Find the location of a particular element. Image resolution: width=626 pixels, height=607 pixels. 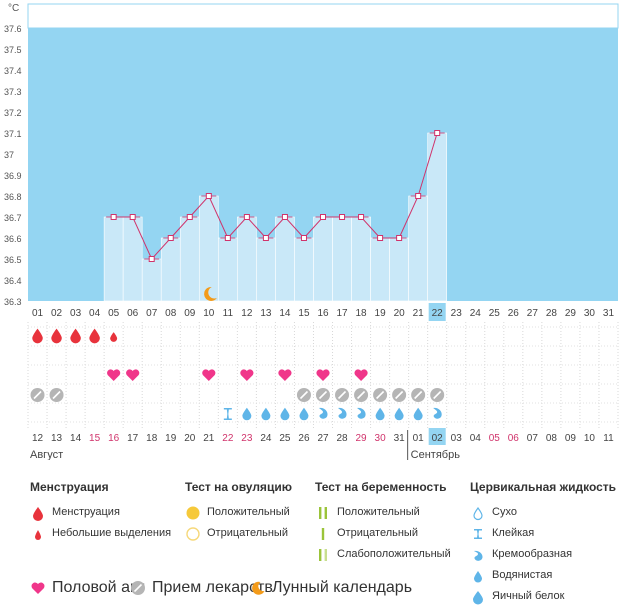

cycle-day-label: 31 is located at coordinates (609, 313).